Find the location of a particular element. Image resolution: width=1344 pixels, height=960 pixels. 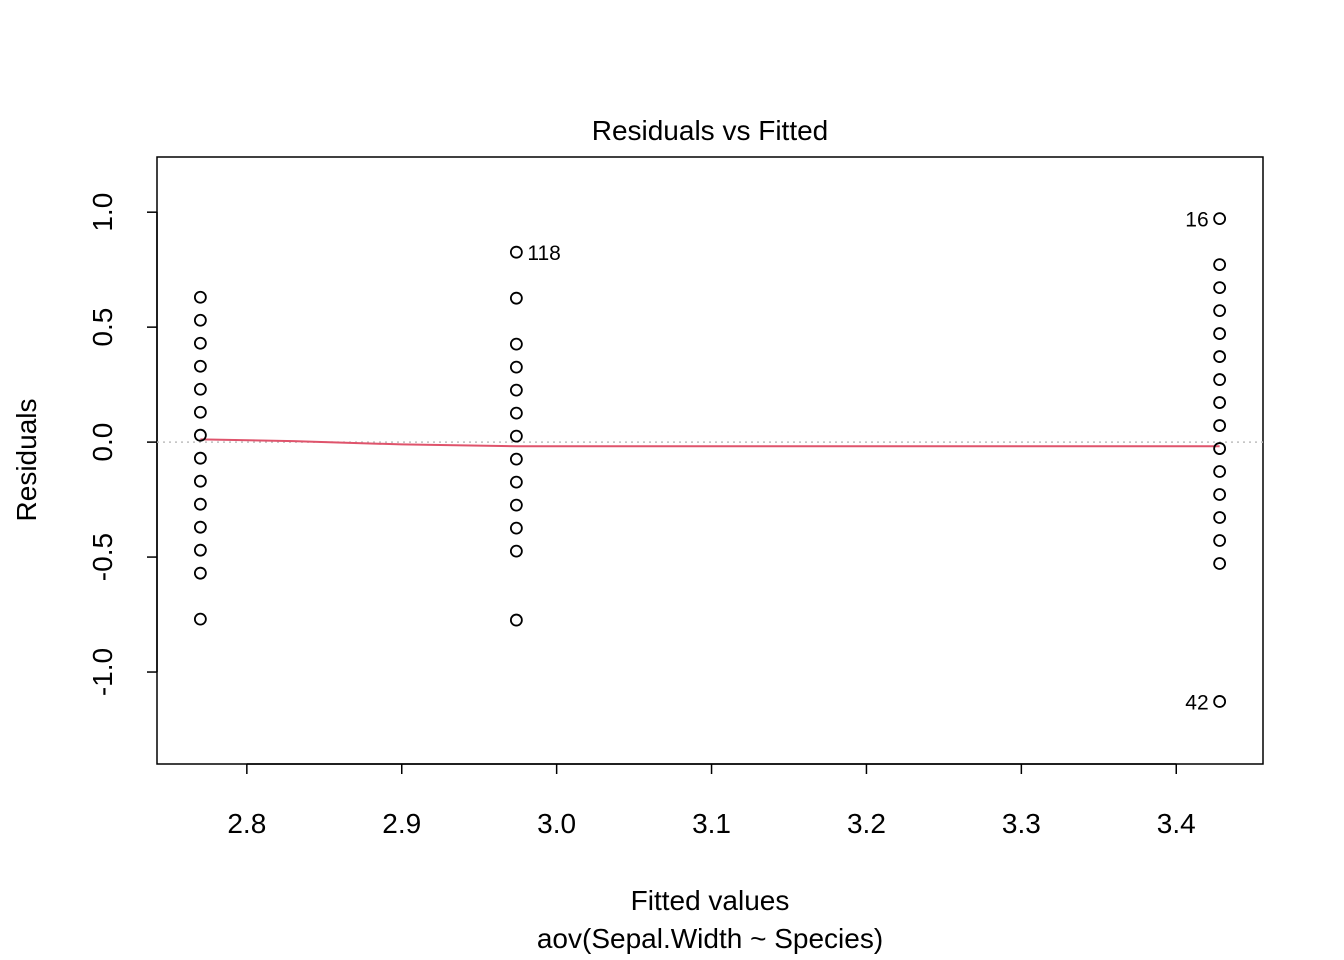

point-label: 118 is located at coordinates (543, 253).